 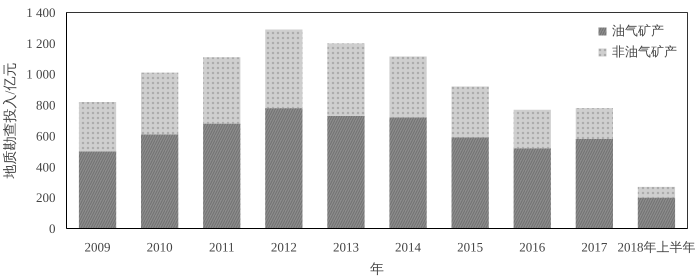 I want to click on x-tick-label: 2009, so click(x=97, y=247).